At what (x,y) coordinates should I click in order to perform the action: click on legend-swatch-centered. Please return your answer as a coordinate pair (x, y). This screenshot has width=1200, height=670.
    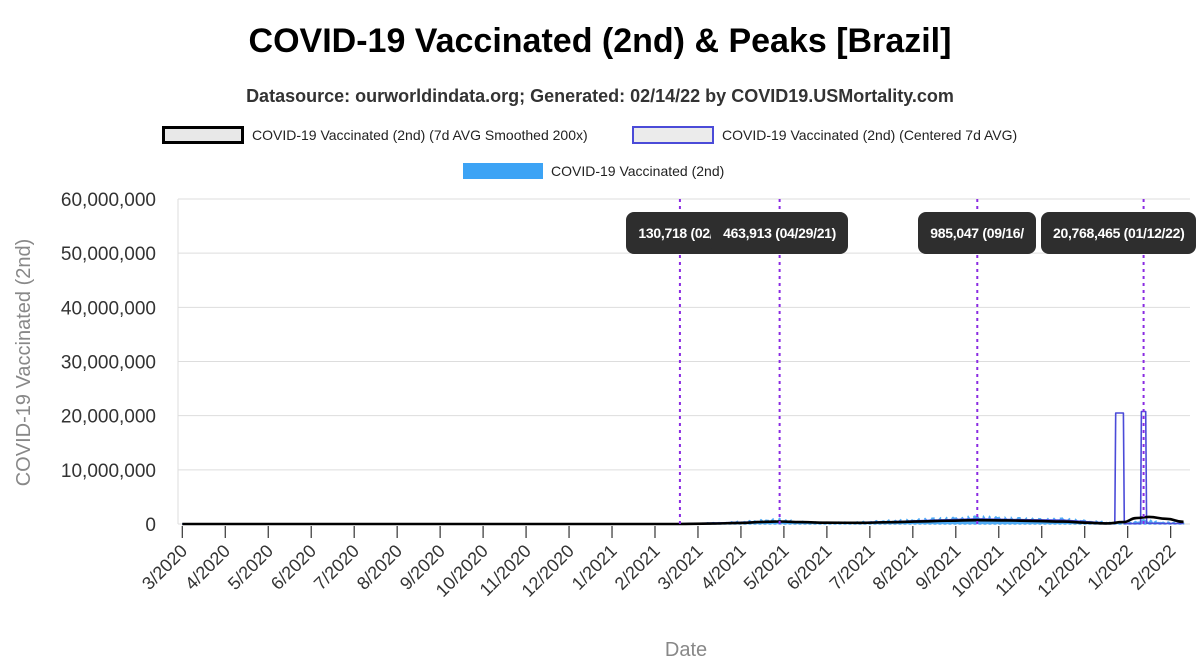
    Looking at the image, I should click on (673, 135).